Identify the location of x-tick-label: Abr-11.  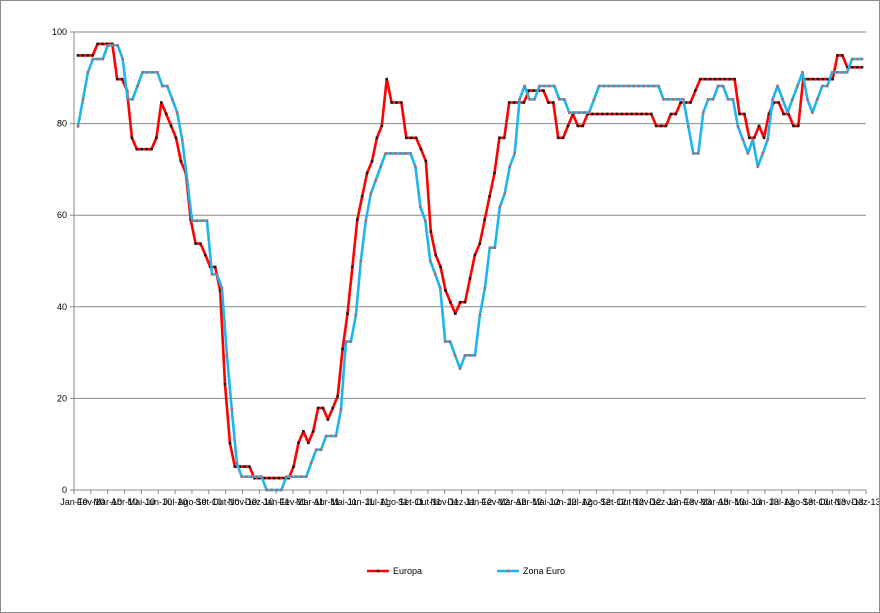
(327, 502).